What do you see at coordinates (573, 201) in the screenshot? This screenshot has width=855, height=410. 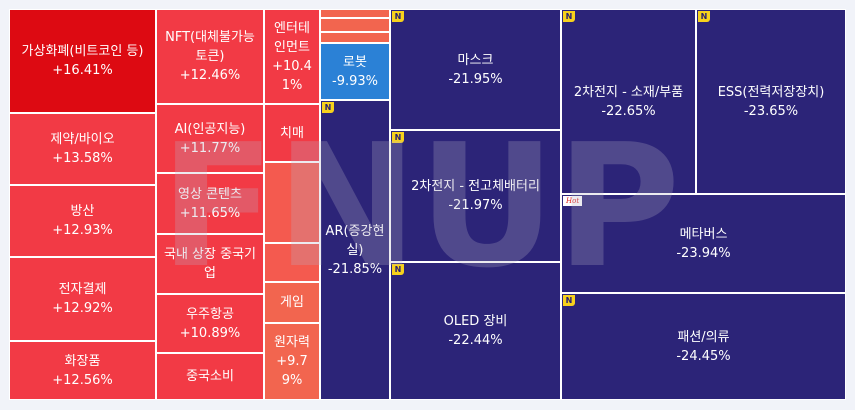 I see `hot-badge: Hot` at bounding box center [573, 201].